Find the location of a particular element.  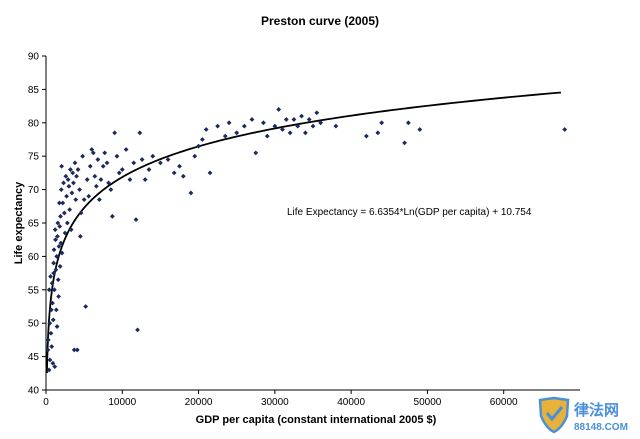

y-tick-label: 45 is located at coordinates (34, 357).